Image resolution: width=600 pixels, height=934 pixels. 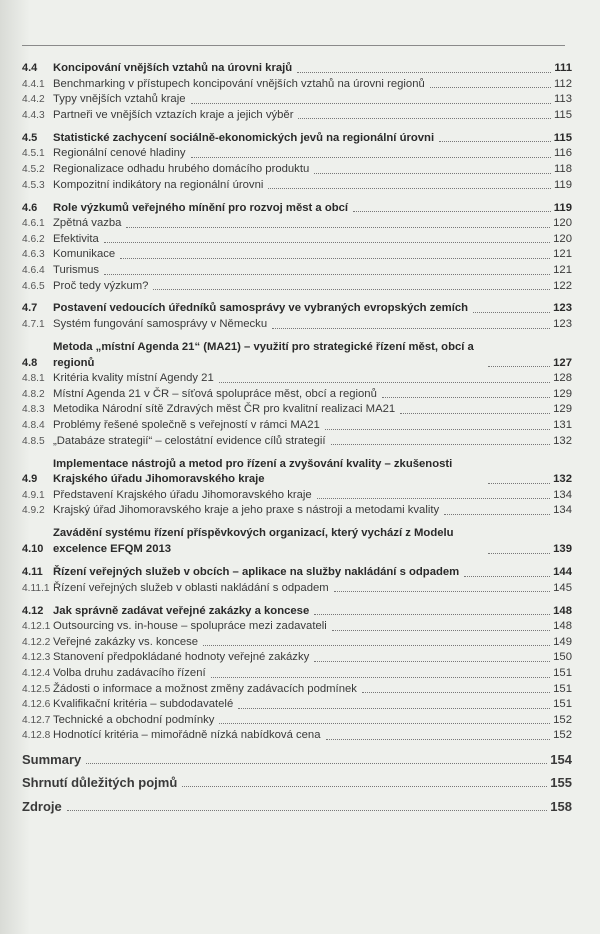 What do you see at coordinates (30, 68) in the screenshot?
I see `section-number: 4.4` at bounding box center [30, 68].